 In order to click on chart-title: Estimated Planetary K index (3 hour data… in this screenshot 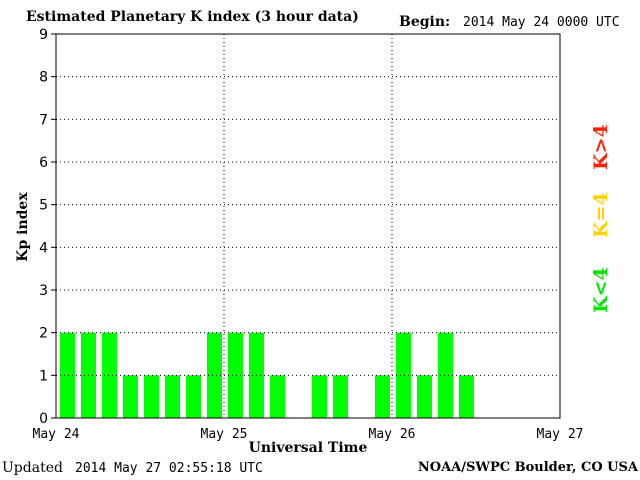, I will do `click(192, 17)`.